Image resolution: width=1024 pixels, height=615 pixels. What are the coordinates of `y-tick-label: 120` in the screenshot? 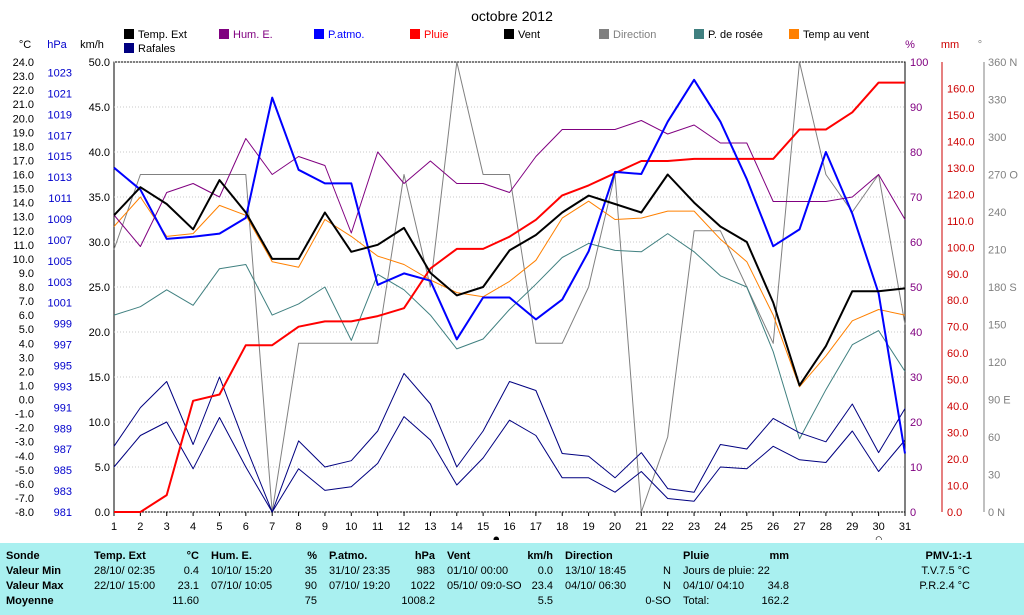 It's located at (997, 363).